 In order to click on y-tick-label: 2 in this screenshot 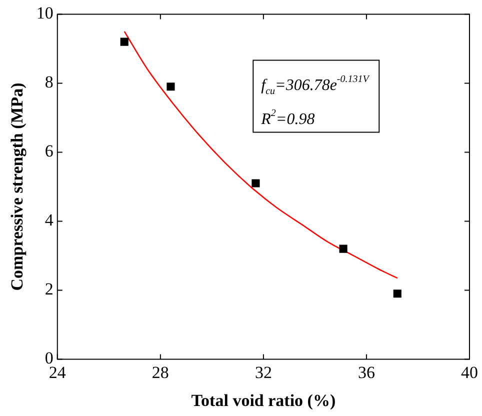, I will do `click(49, 289)`.